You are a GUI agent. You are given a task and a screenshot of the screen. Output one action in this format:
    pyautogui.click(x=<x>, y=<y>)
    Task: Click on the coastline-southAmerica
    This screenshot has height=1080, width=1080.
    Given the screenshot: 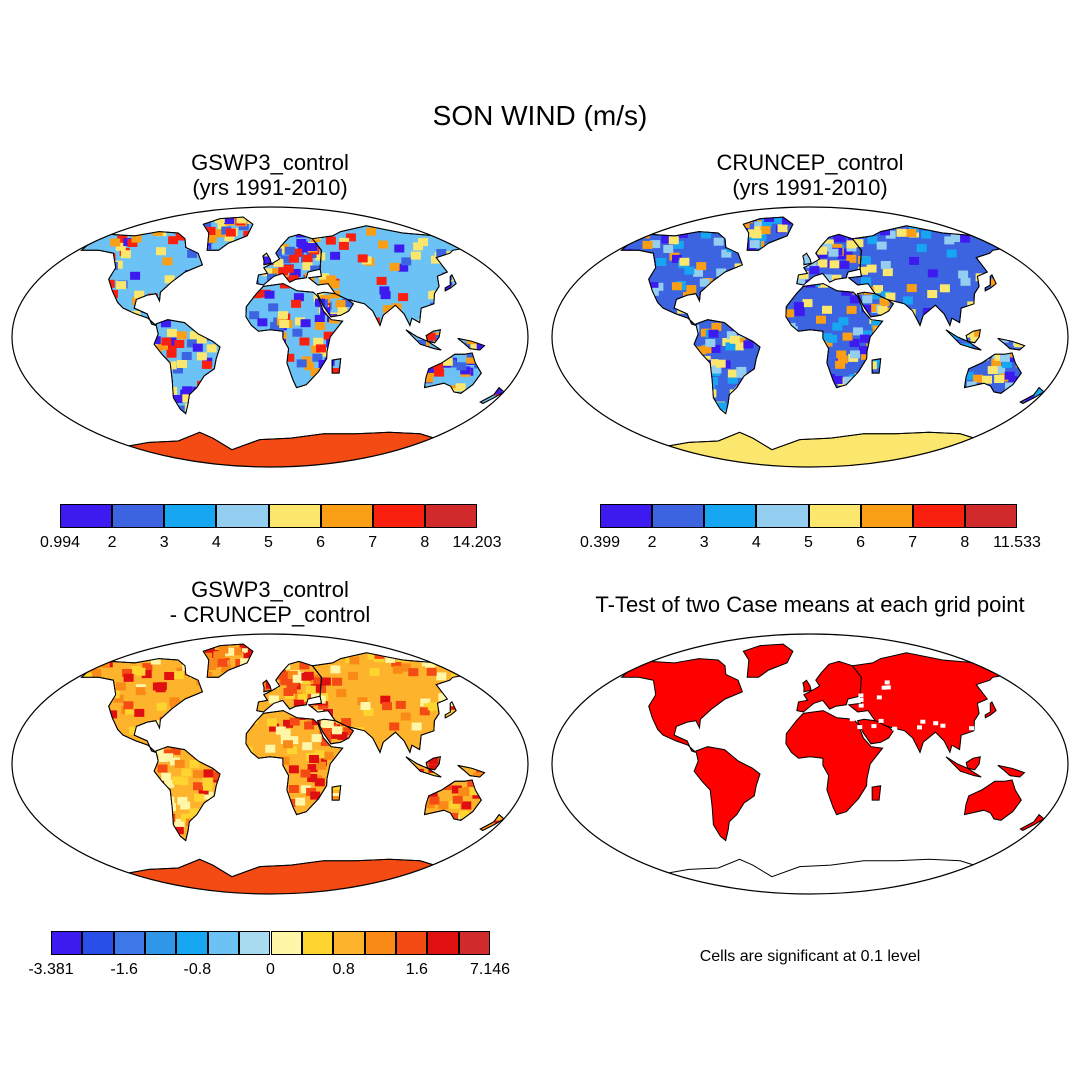 What is the action you would take?
    pyautogui.click(x=727, y=367)
    